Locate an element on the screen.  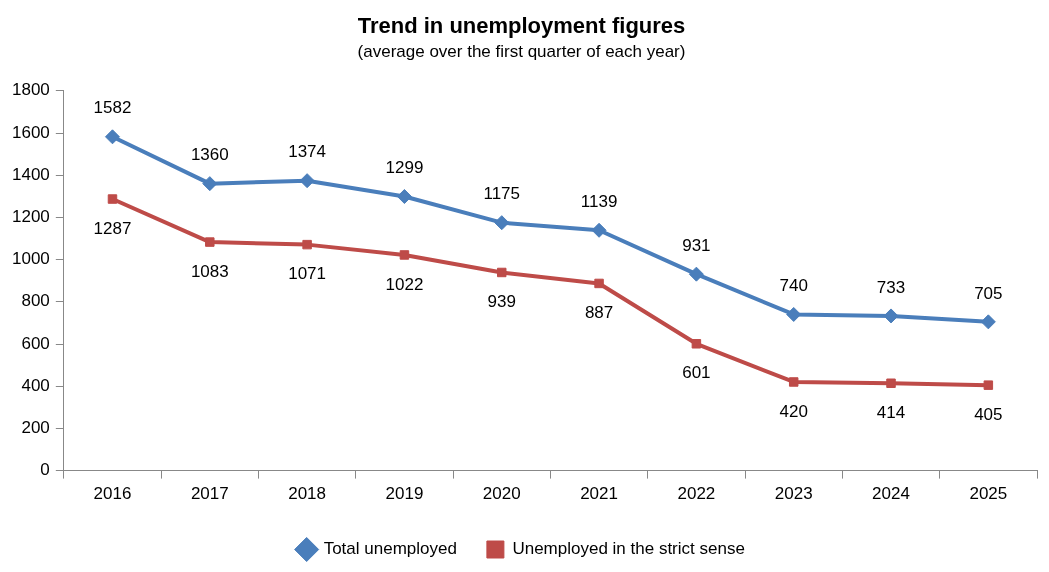
x-tick-label: 2018 is located at coordinates (307, 494).